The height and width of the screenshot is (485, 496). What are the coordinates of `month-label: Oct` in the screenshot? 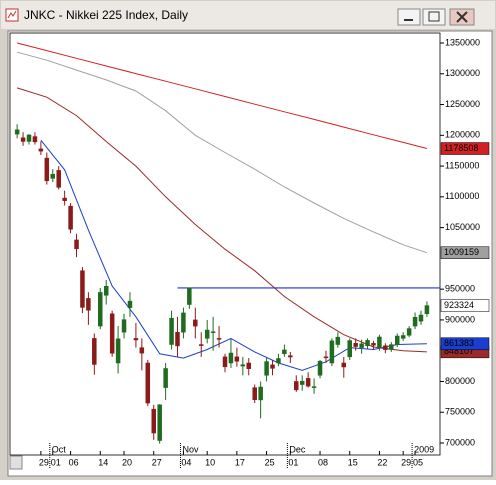 It's located at (59, 449).